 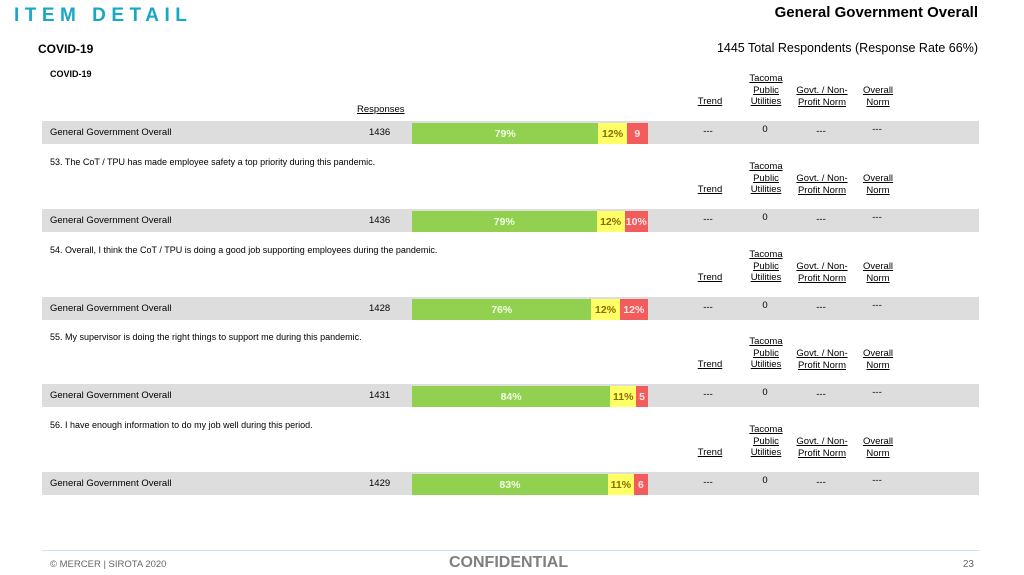 I want to click on confidential-label: CONFIDENTIAL, so click(x=509, y=562).